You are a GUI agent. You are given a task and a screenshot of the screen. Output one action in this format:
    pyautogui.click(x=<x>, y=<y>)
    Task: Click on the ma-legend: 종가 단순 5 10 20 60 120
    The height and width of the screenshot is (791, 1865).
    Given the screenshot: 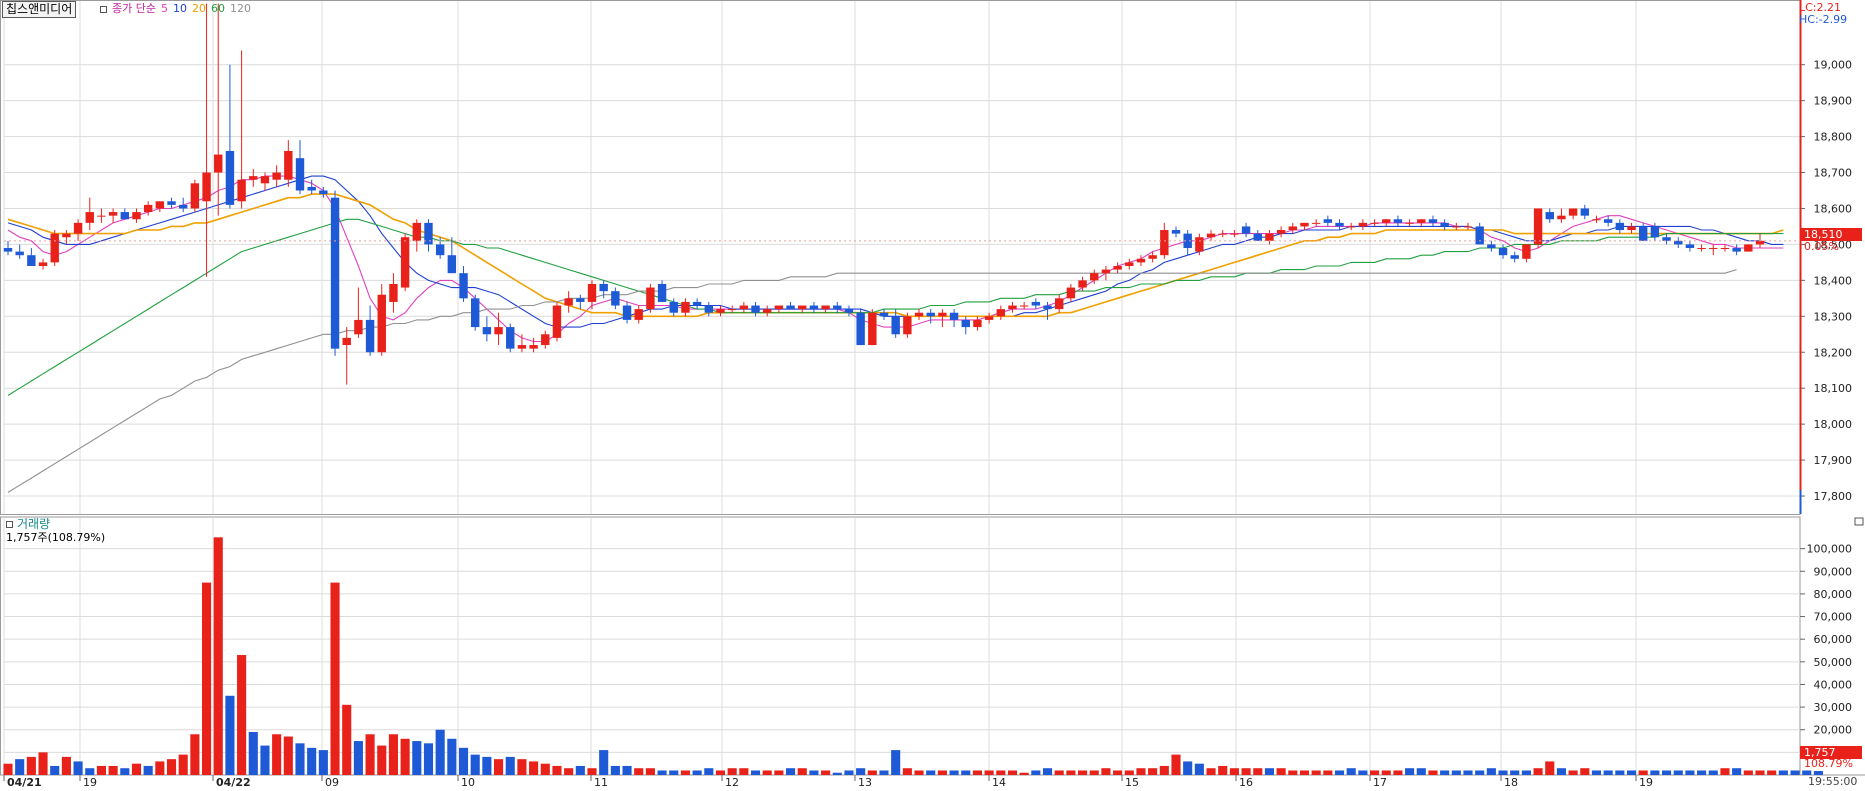 What is the action you would take?
    pyautogui.click(x=178, y=9)
    